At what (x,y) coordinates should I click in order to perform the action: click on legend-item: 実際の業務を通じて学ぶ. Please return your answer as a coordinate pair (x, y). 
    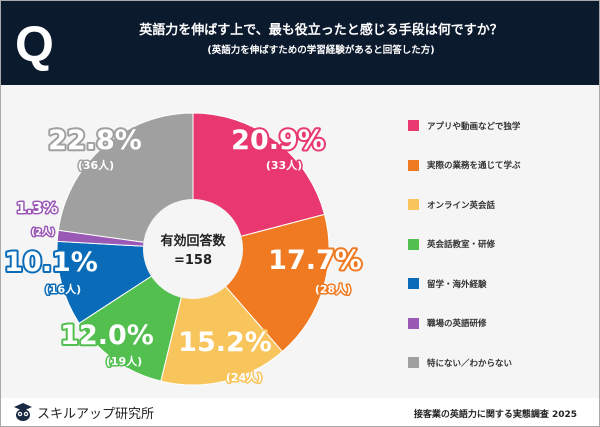
    Looking at the image, I should click on (464, 166).